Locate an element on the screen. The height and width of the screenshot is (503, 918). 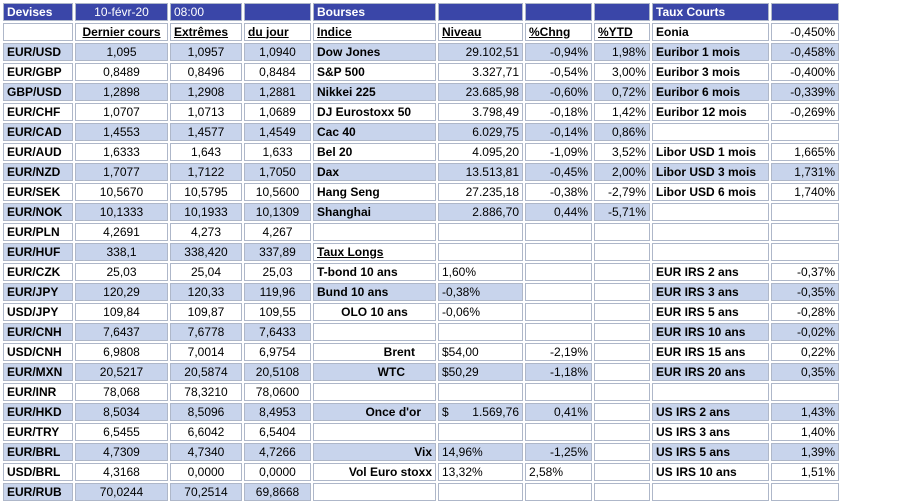
irs-value: 1,39% is located at coordinates (805, 452).